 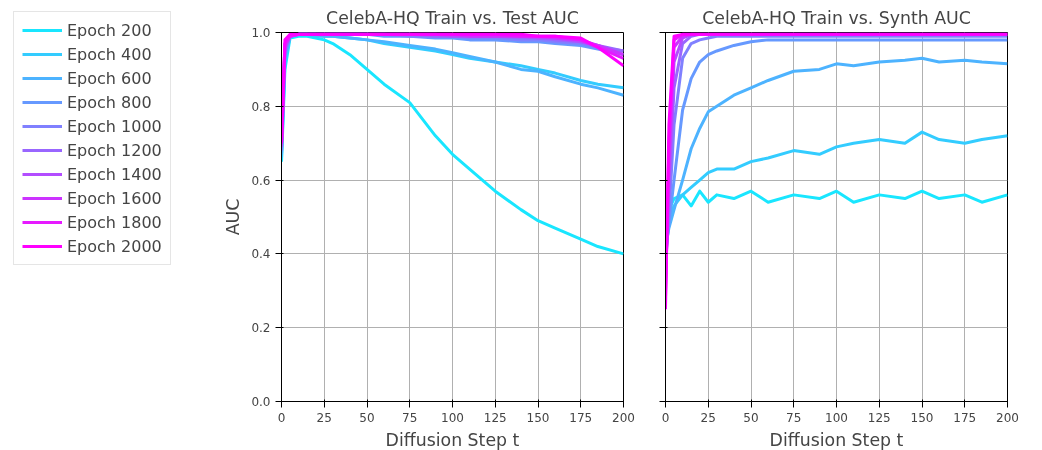 What do you see at coordinates (261, 106) in the screenshot?
I see `y-tick-label: 0.8` at bounding box center [261, 106].